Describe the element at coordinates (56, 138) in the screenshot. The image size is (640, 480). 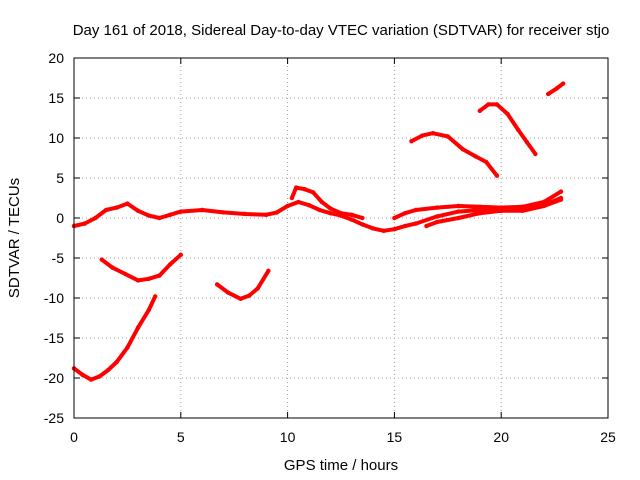
I see `y-tick-label: 10` at that location.